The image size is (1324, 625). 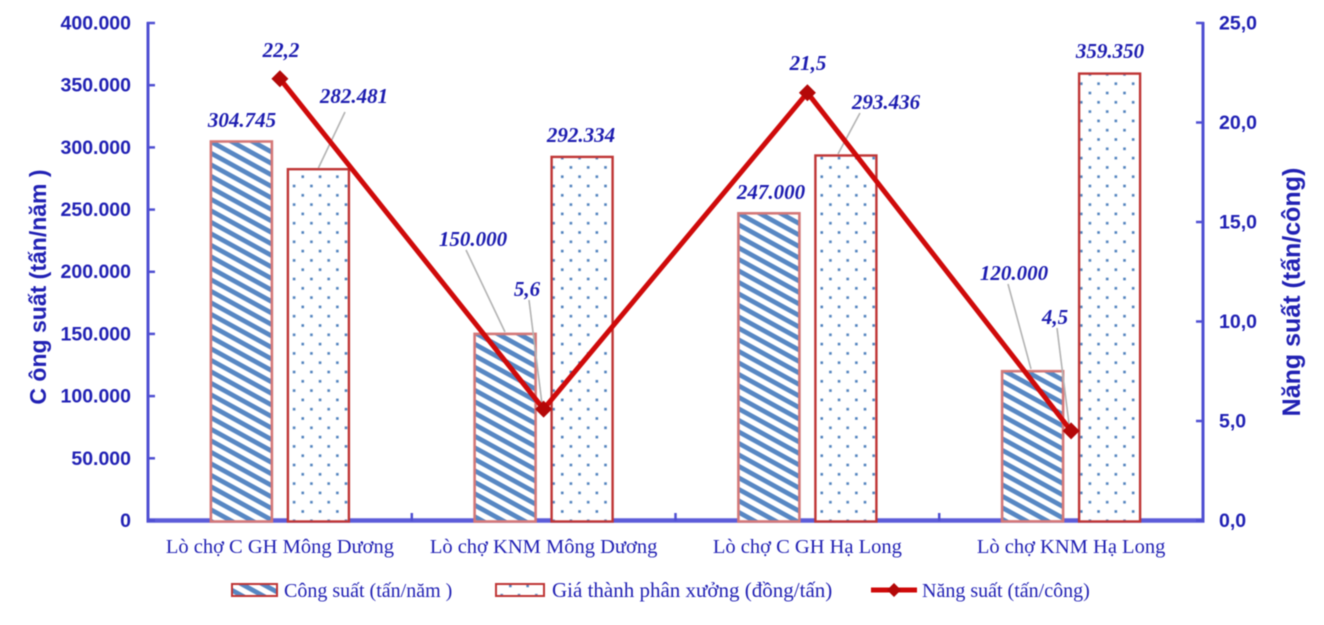 What do you see at coordinates (1238, 24) in the screenshot?
I see `svg-text: 25,0` at bounding box center [1238, 24].